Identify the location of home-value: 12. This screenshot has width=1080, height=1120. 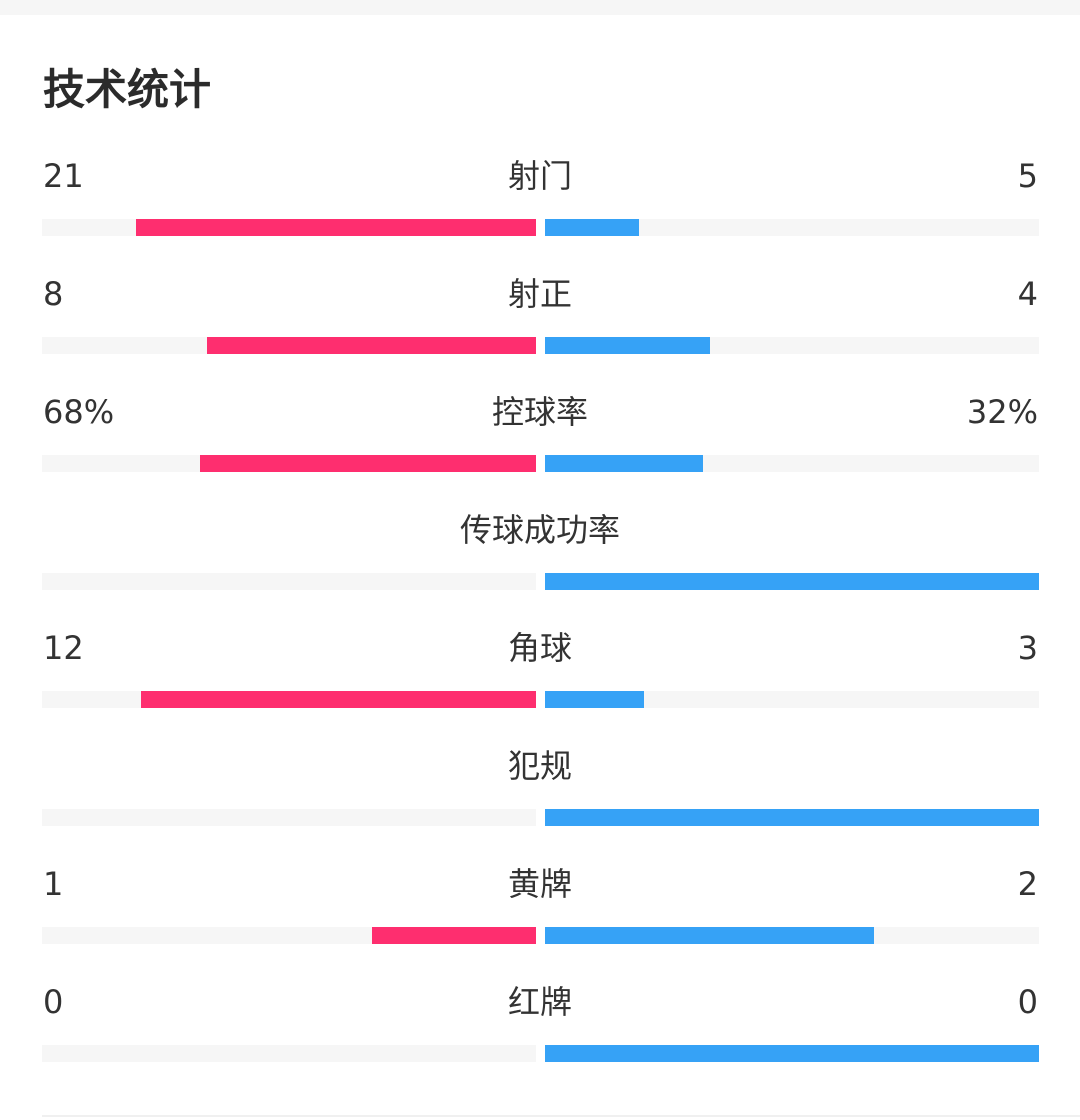
(63, 648).